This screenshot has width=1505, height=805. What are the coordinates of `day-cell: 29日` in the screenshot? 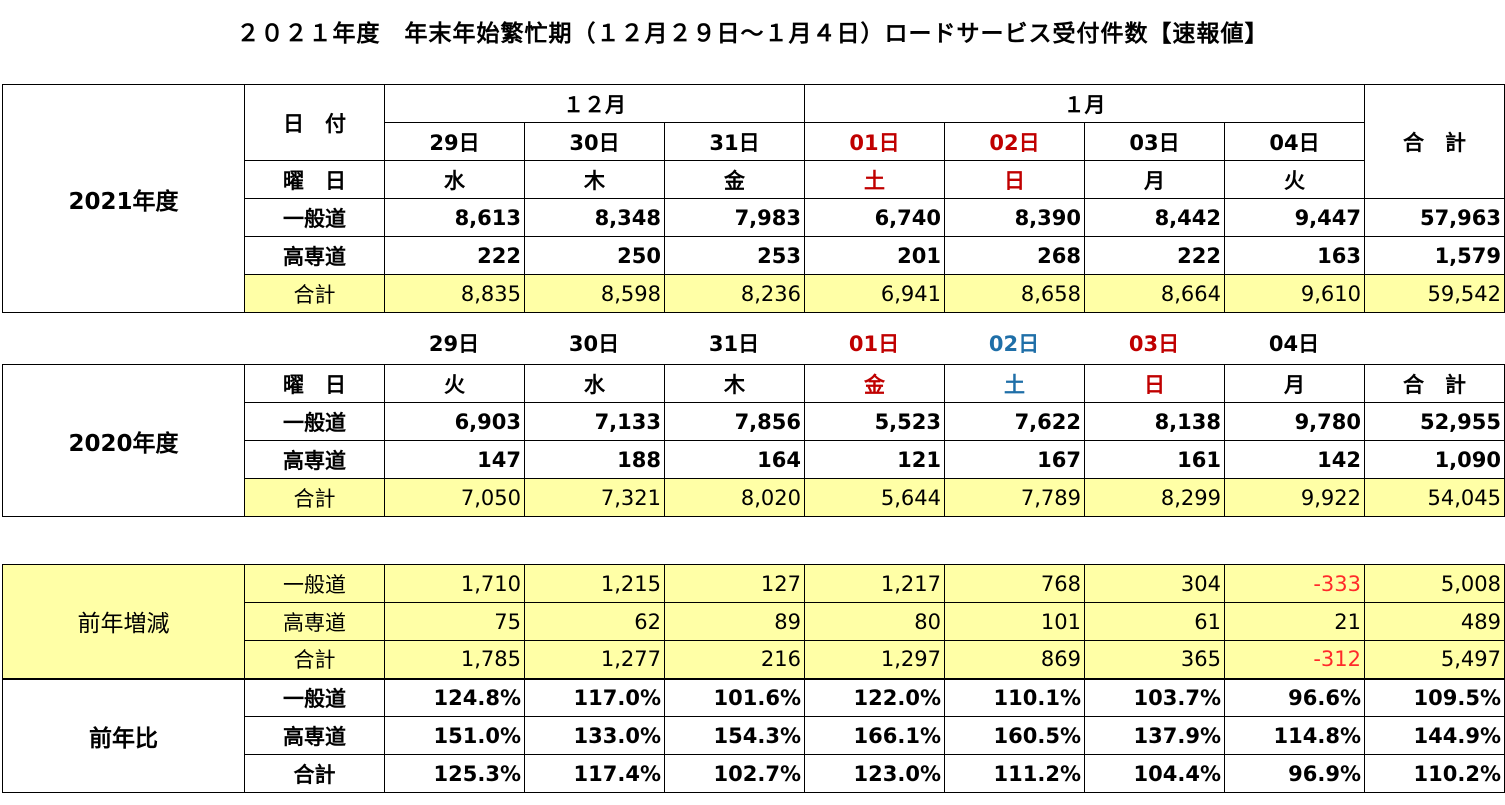 It's located at (454, 141).